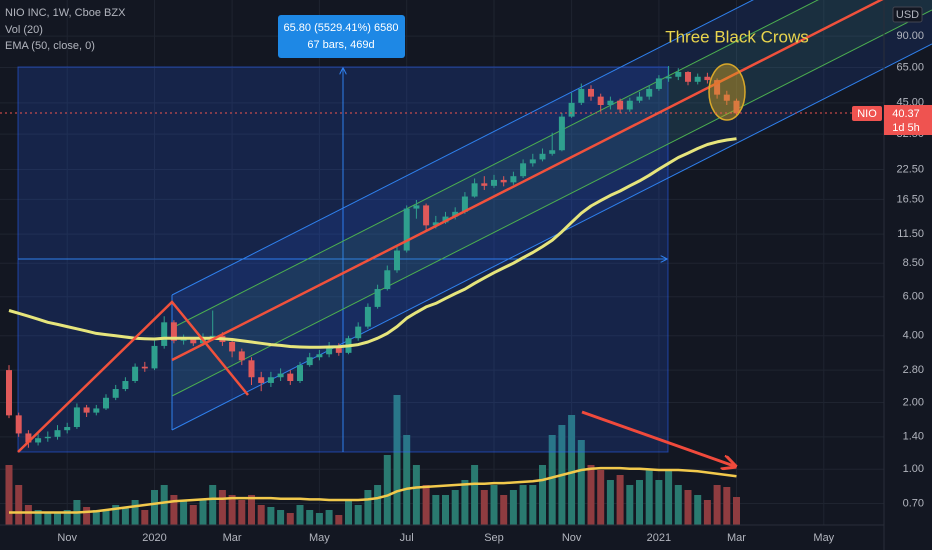  Describe the element at coordinates (341, 28) in the screenshot. I see `measure-price: 65.80 (5529.41%) 6580` at that location.